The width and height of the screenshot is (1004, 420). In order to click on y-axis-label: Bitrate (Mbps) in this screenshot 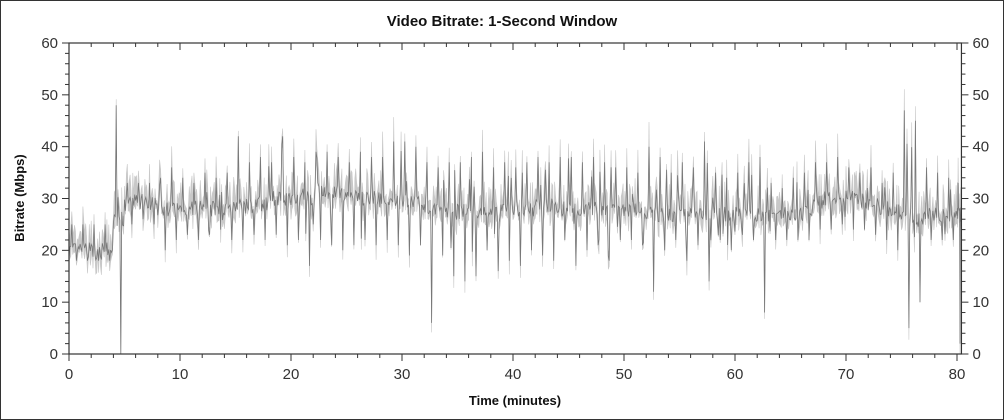, I will do `click(19, 197)`.